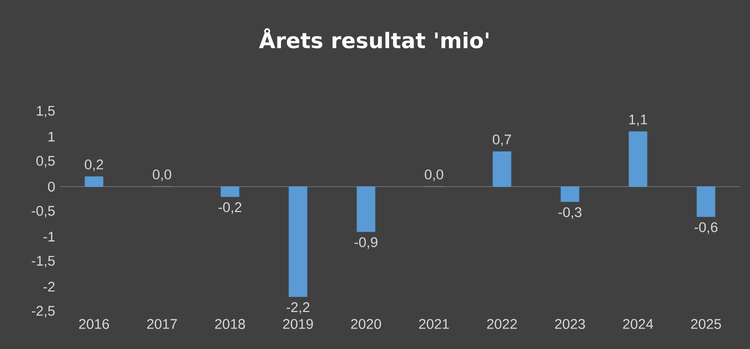 The height and width of the screenshot is (349, 750). I want to click on data-label: -0,9, so click(366, 243).